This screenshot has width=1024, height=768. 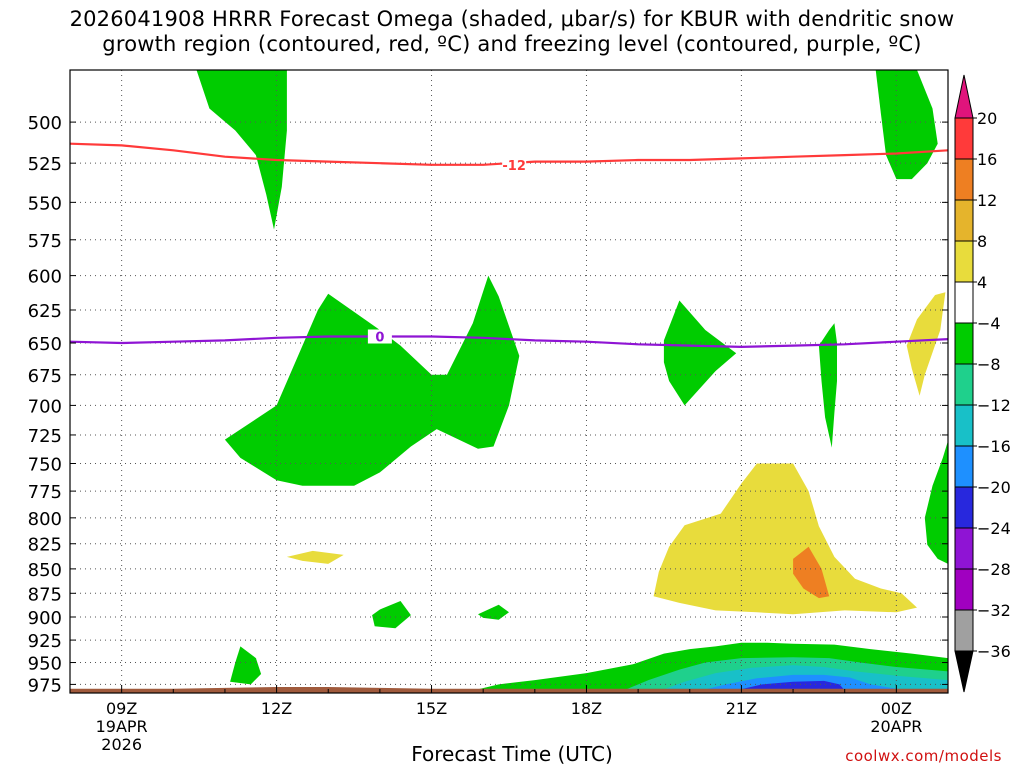 What do you see at coordinates (431, 708) in the screenshot?
I see `x-tick-label-15-0: 15Z` at bounding box center [431, 708].